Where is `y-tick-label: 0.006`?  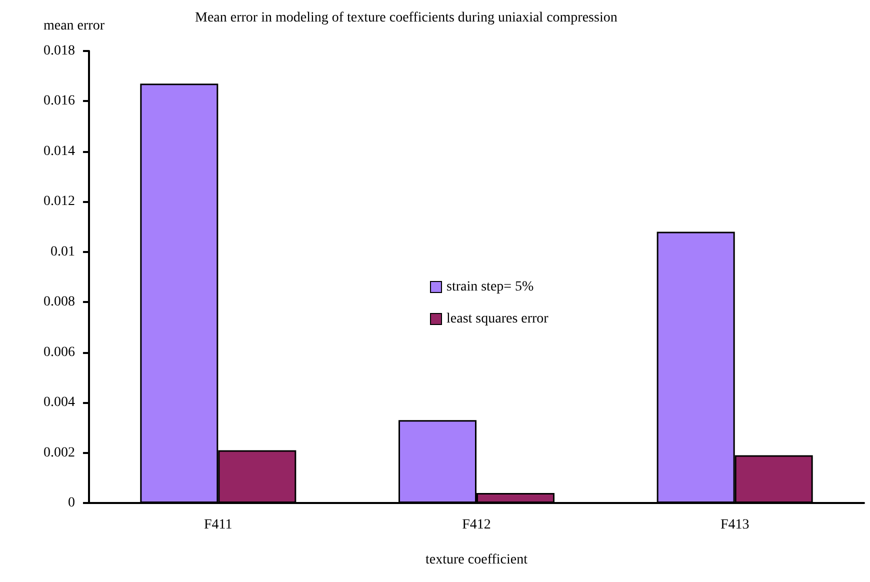 y-tick-label: 0.006 is located at coordinates (59, 352).